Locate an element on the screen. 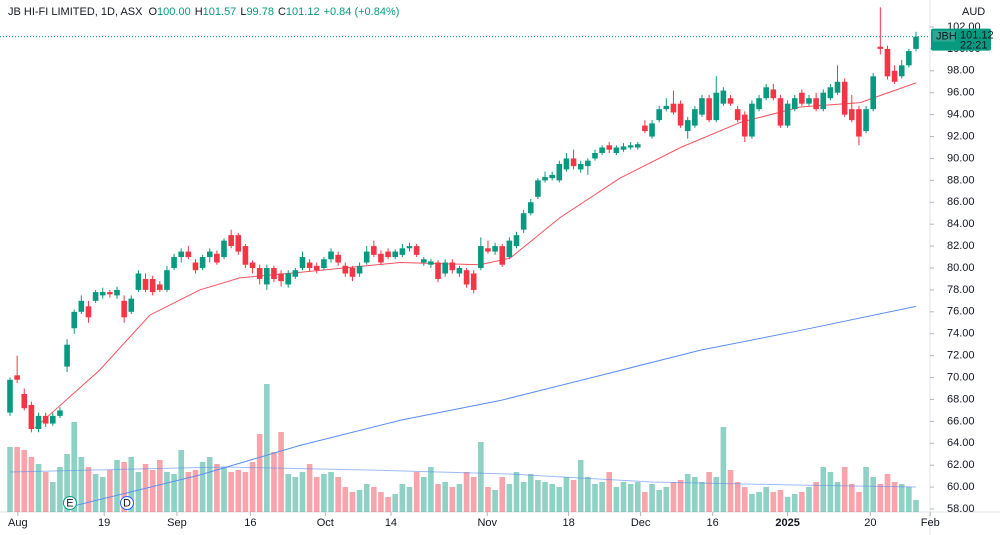 The width and height of the screenshot is (1000, 535). x-tick-label: Feb is located at coordinates (930, 523).